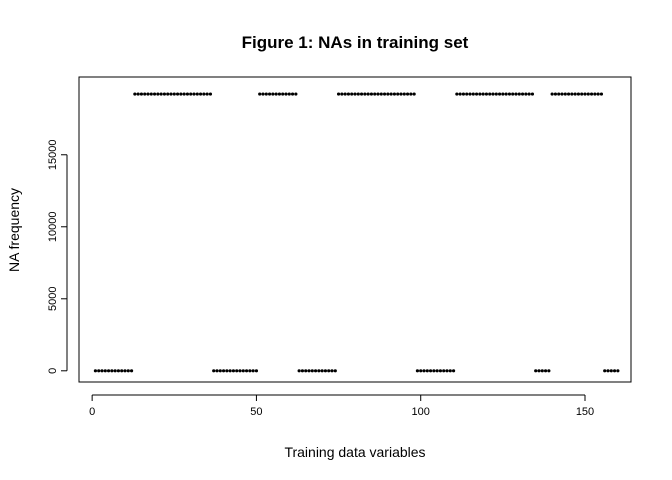 The height and width of the screenshot is (480, 672). Describe the element at coordinates (585, 412) in the screenshot. I see `x-tick-label: 150` at that location.